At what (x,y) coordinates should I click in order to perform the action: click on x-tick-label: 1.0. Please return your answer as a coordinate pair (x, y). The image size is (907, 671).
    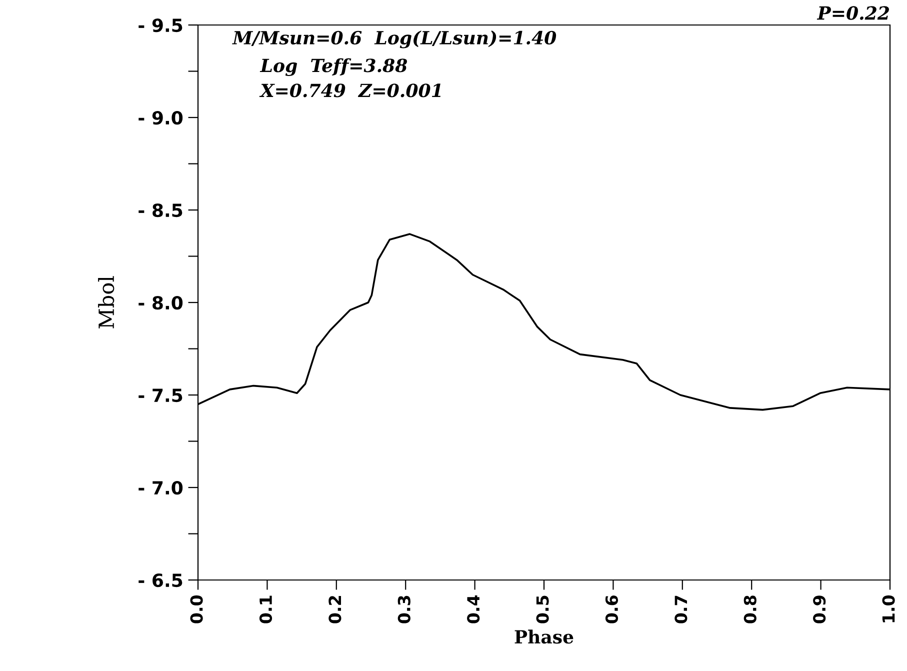
    Looking at the image, I should click on (888, 608).